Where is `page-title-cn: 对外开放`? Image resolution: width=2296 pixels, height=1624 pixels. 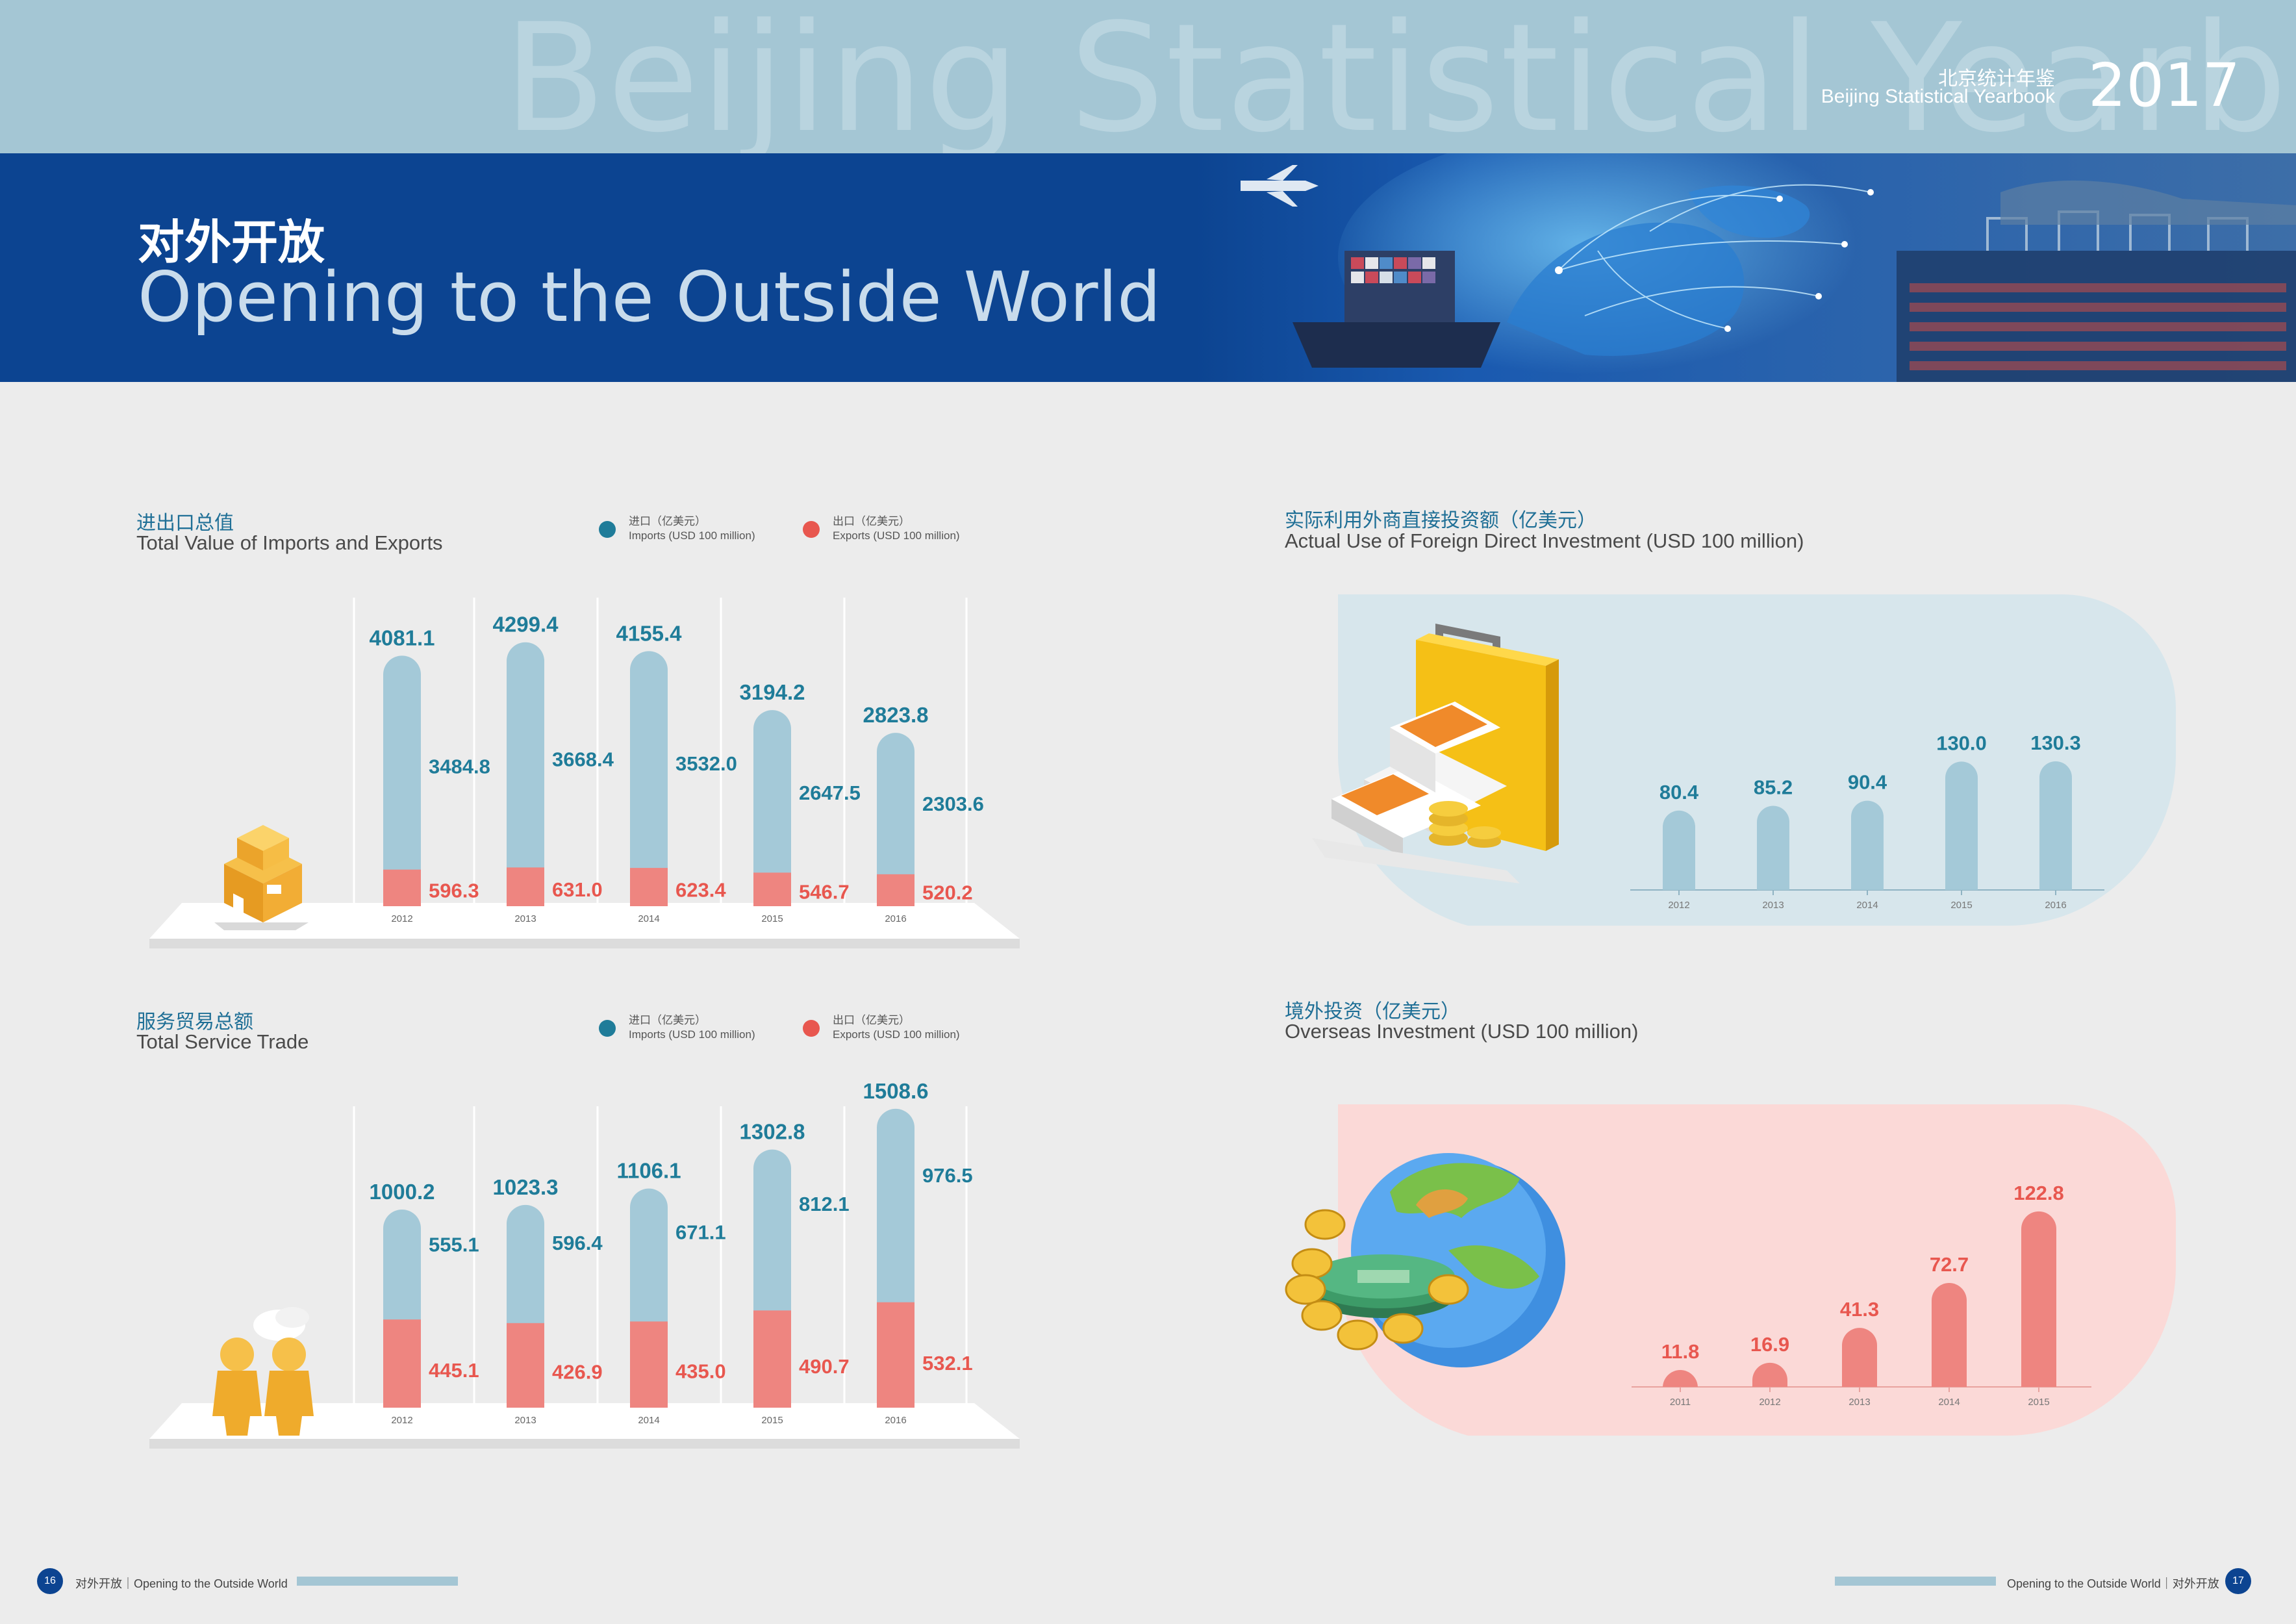 page-title-cn: 对外开放 is located at coordinates (231, 243).